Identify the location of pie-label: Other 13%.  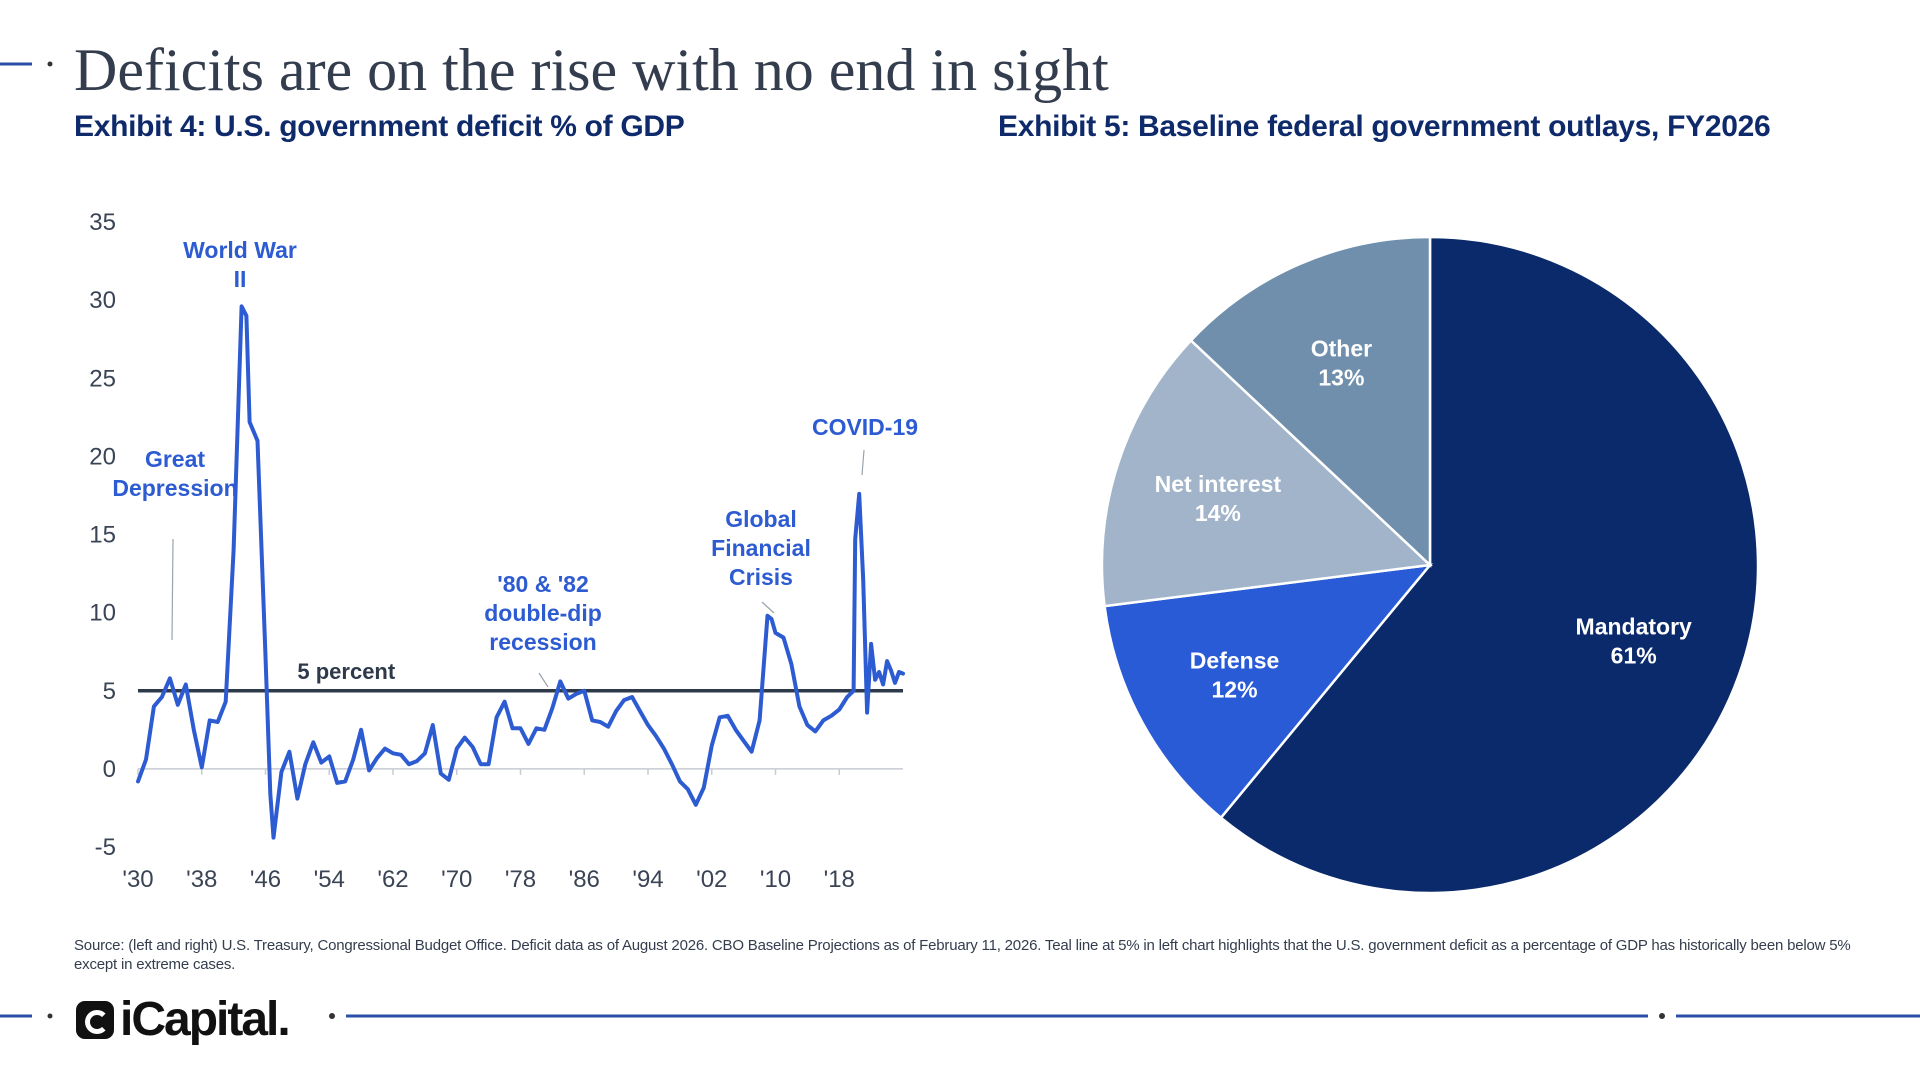
(1341, 362).